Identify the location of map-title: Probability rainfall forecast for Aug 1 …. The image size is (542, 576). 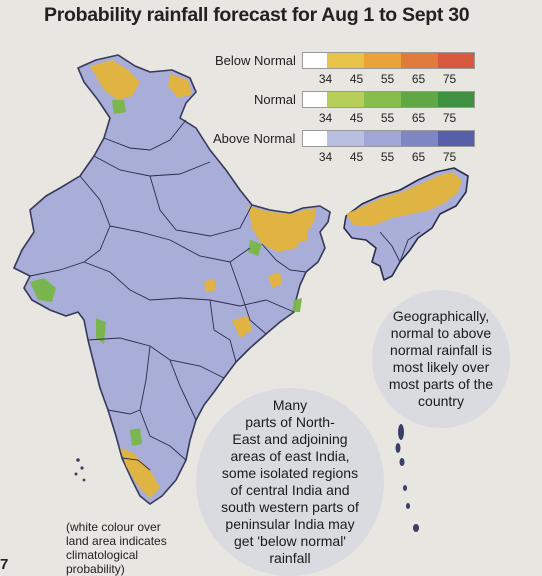
(257, 15).